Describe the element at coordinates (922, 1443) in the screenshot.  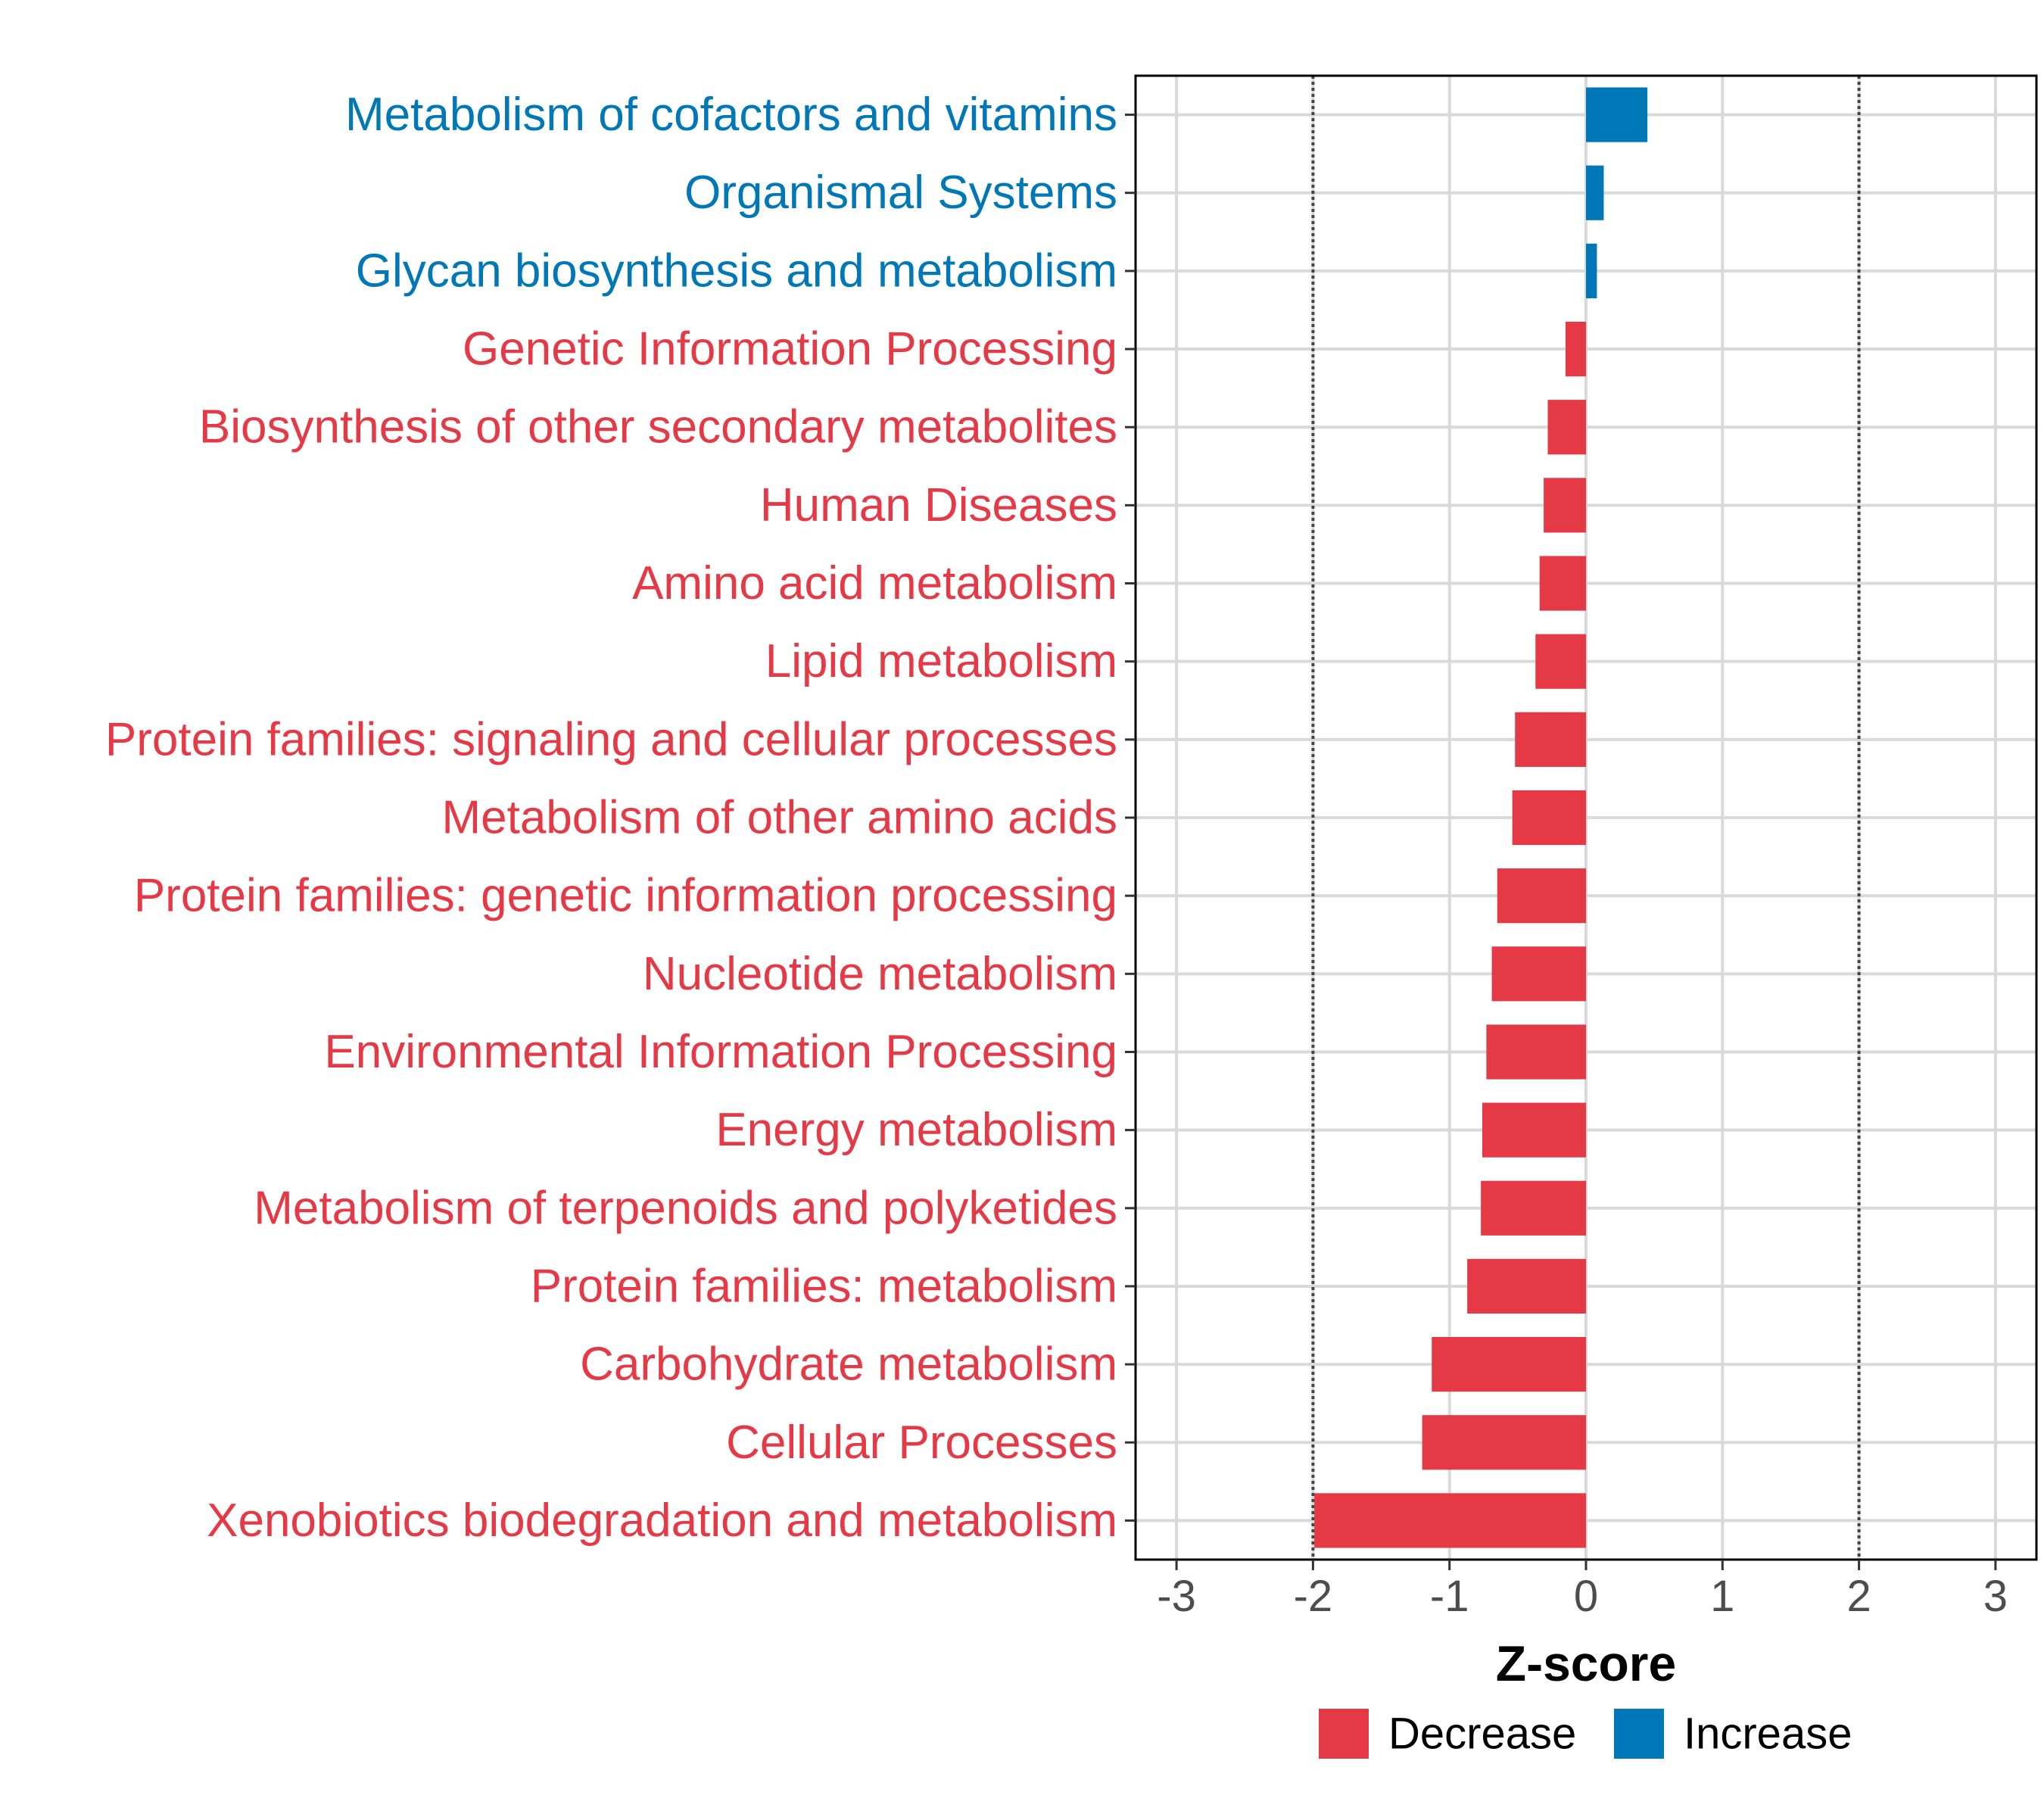
I see `category-label: Cellular Processes` at that location.